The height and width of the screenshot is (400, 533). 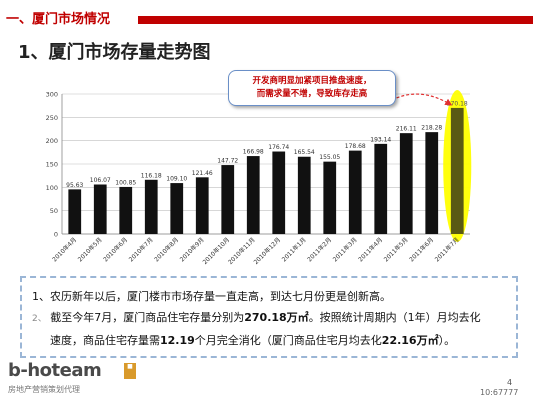 I want to click on x-tick-label: 2010年6月, so click(x=116, y=250).